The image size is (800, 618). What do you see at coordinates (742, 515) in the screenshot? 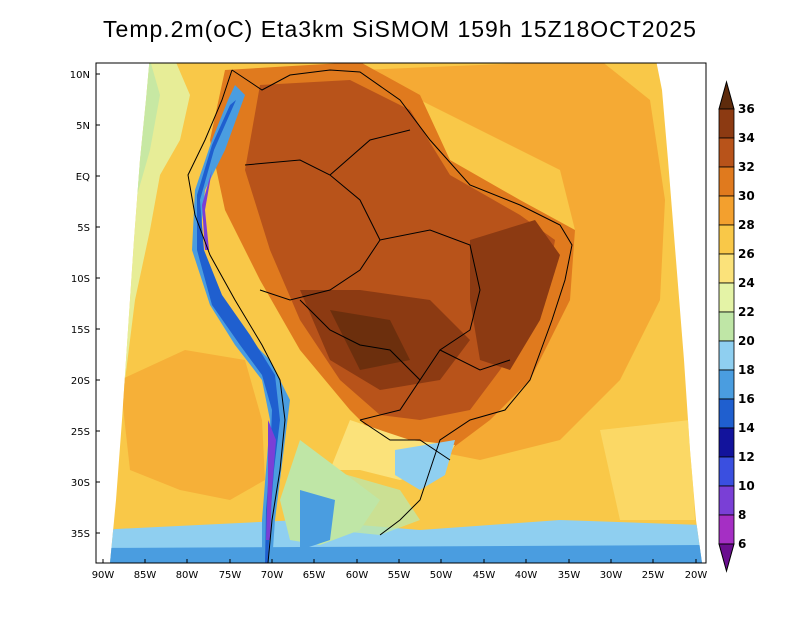
I see `colorbar-label-8: 8` at bounding box center [742, 515].